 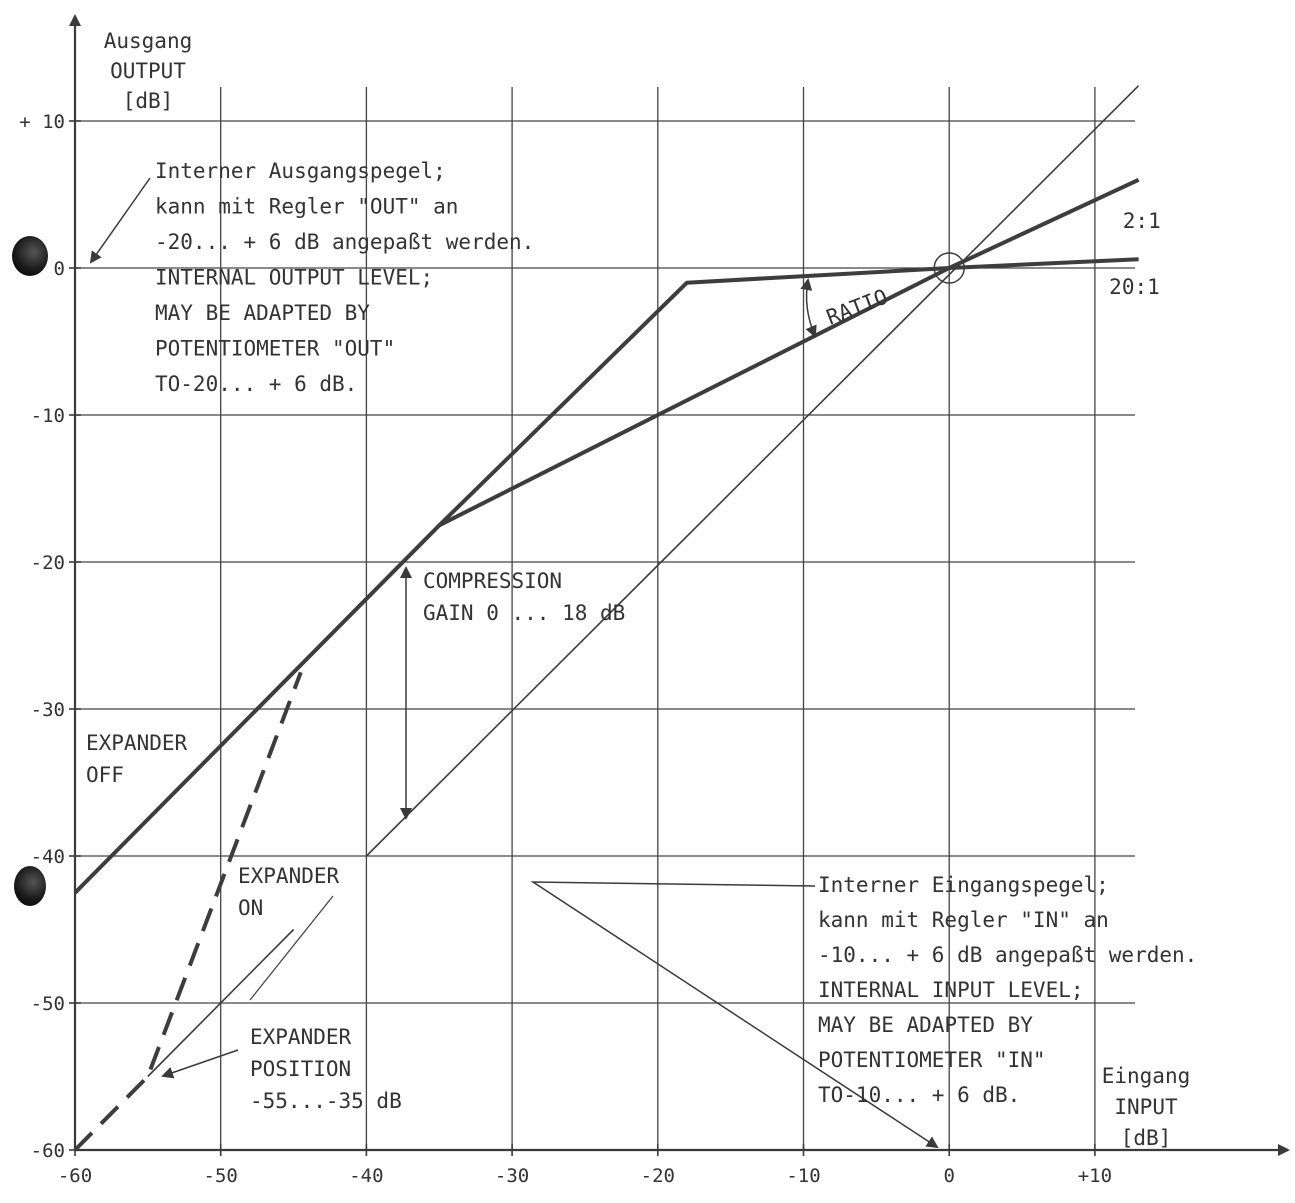 What do you see at coordinates (963, 920) in the screenshot?
I see `input-level-note-line-1: kann mit Regler "IN" an` at bounding box center [963, 920].